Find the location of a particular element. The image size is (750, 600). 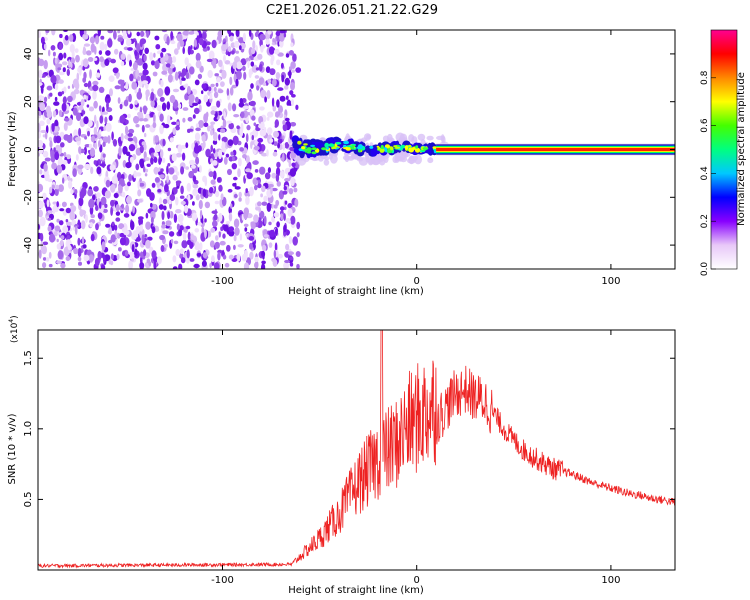

transition-body is located at coordinates (319, 145).